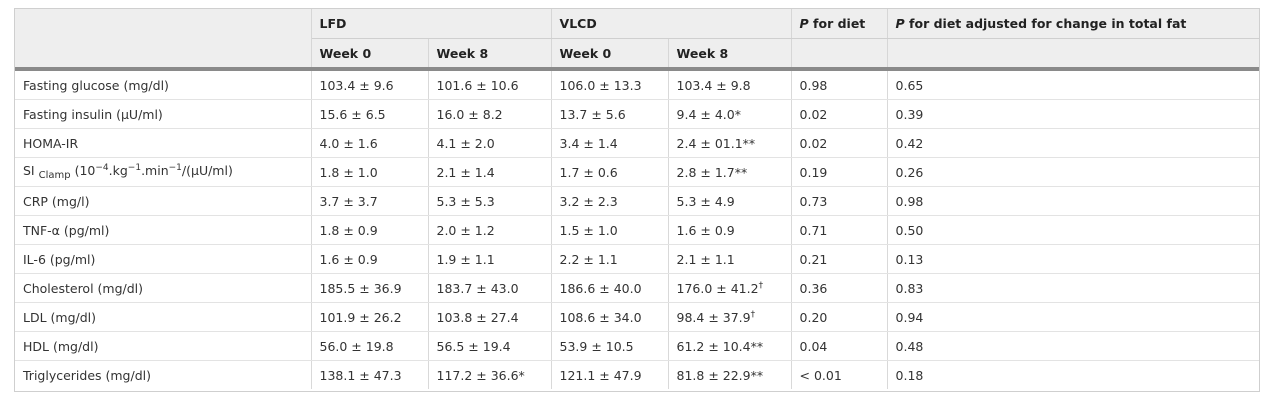  What do you see at coordinates (163, 84) in the screenshot?
I see `row-label: Fasting glucose (mg/dl)` at bounding box center [163, 84].